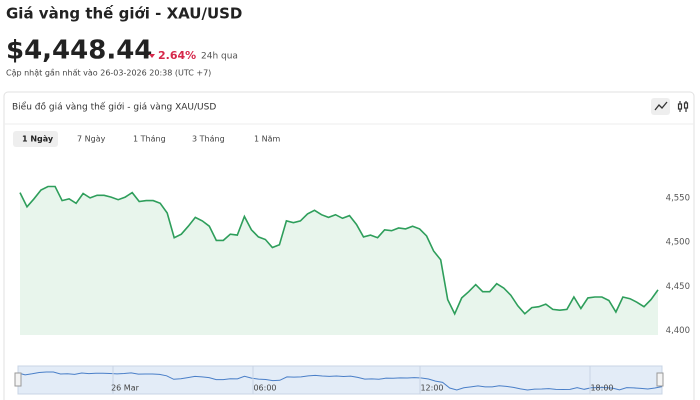 The height and width of the screenshot is (400, 700). Describe the element at coordinates (340, 381) in the screenshot. I see `navigator-line` at that location.